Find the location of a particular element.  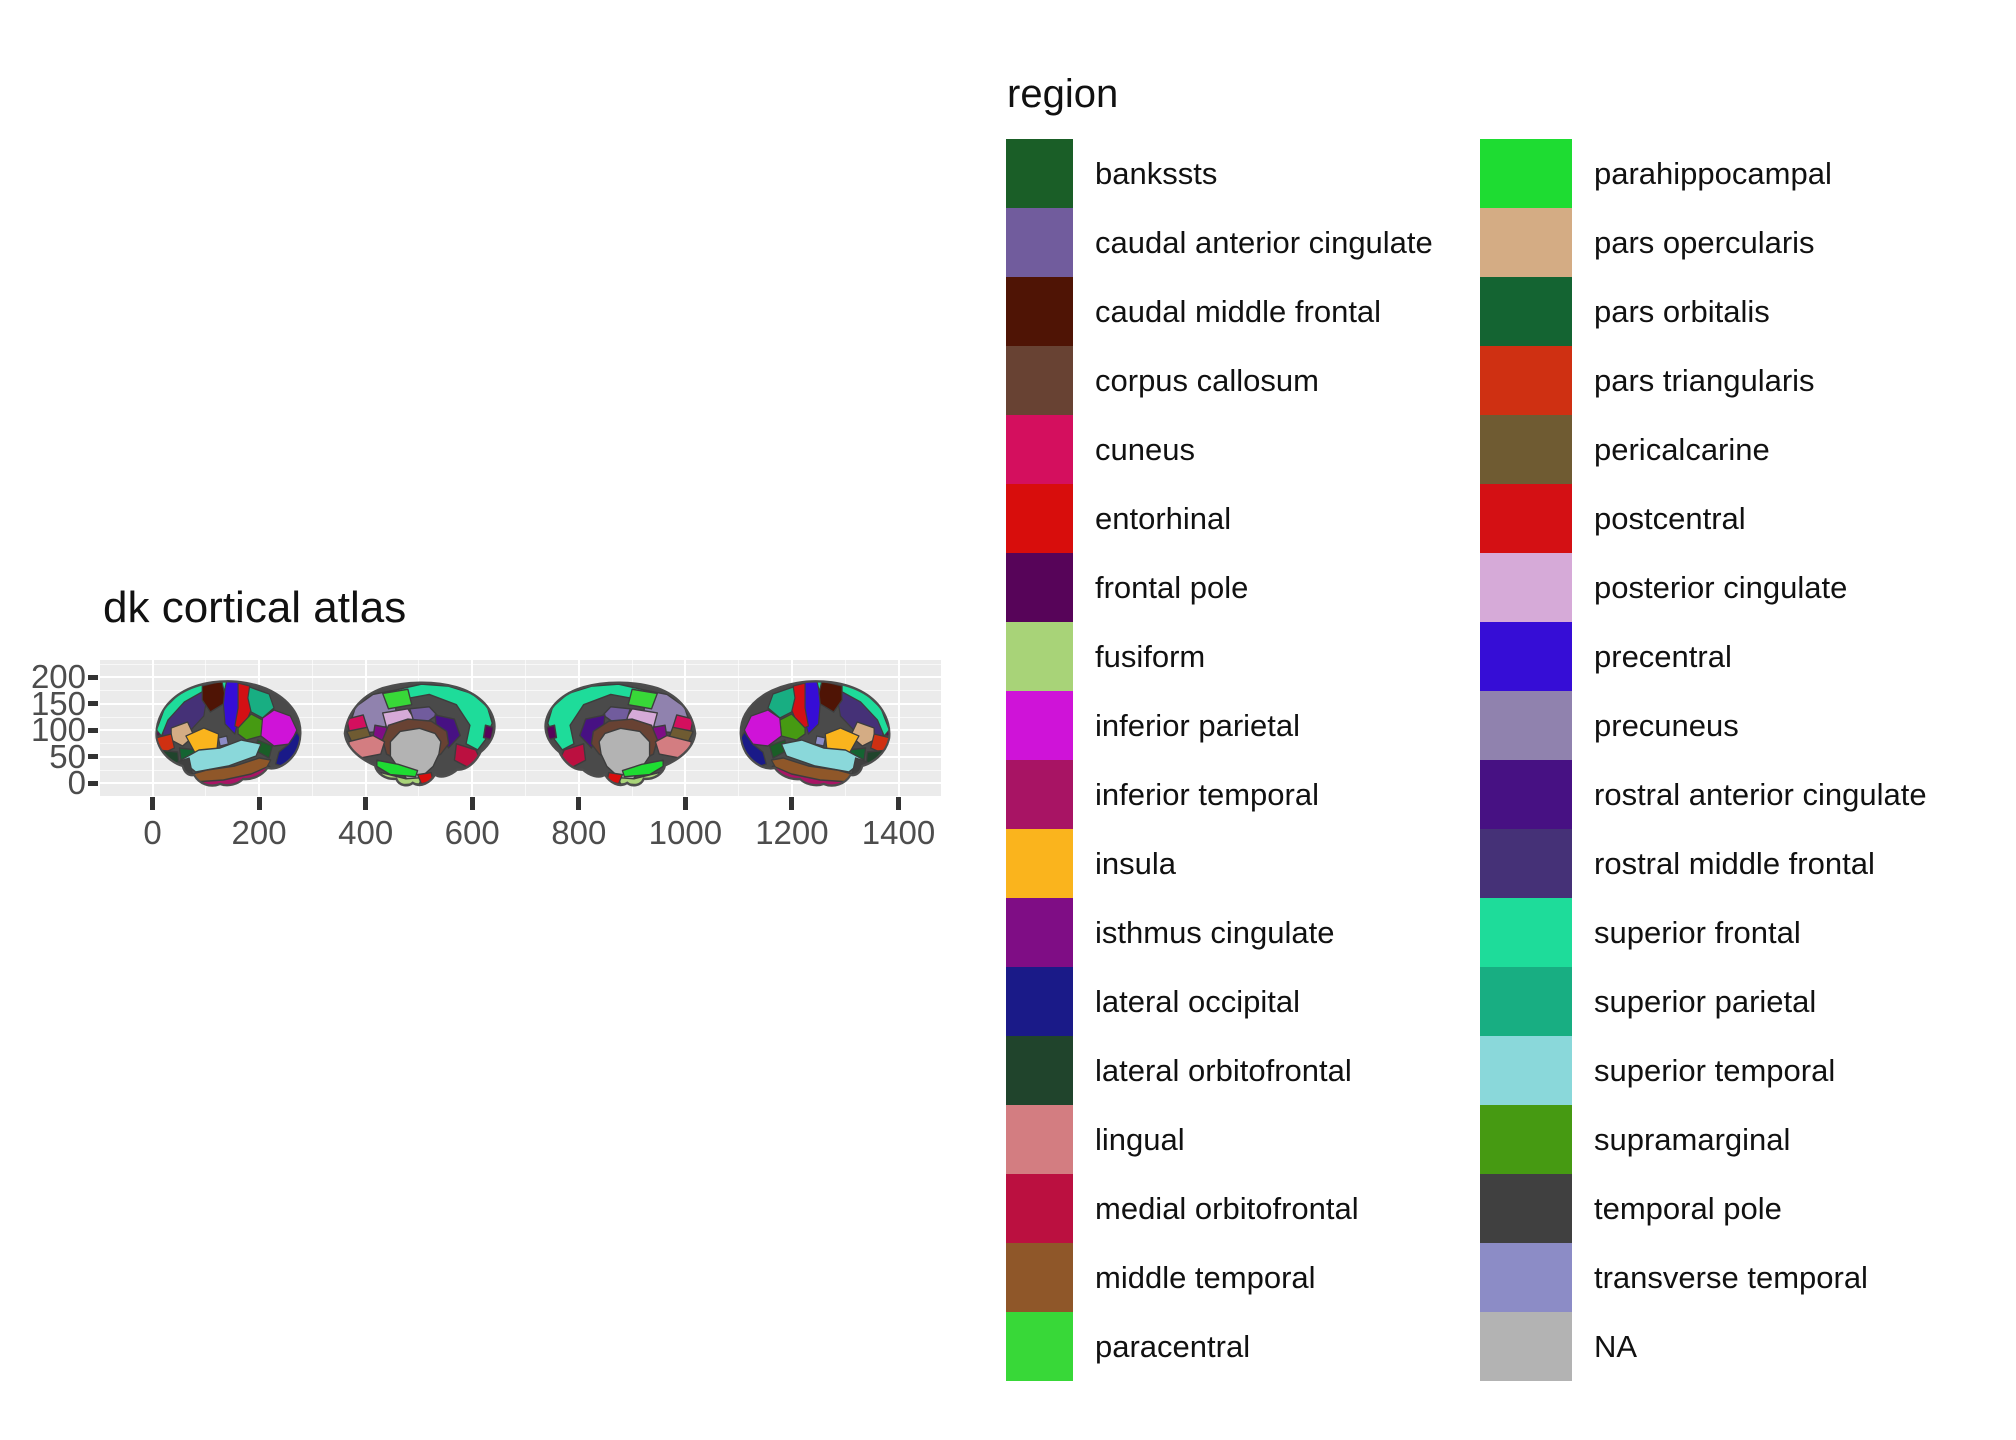

legend-item: lingual is located at coordinates (1219, 1139).